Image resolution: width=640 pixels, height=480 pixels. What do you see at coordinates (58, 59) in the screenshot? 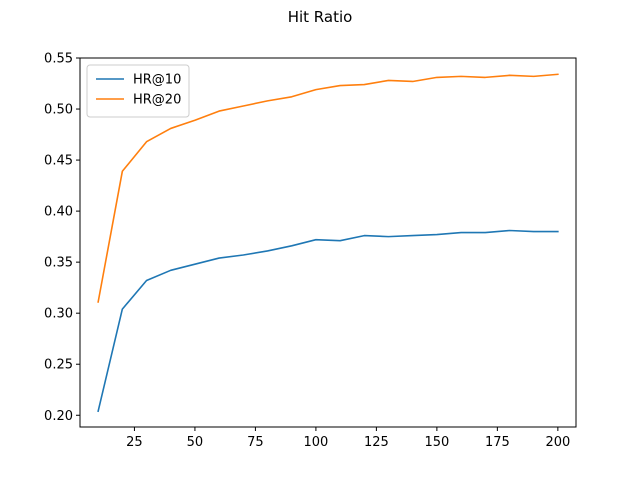
I see `y-tick-label: 0.55` at bounding box center [58, 59].